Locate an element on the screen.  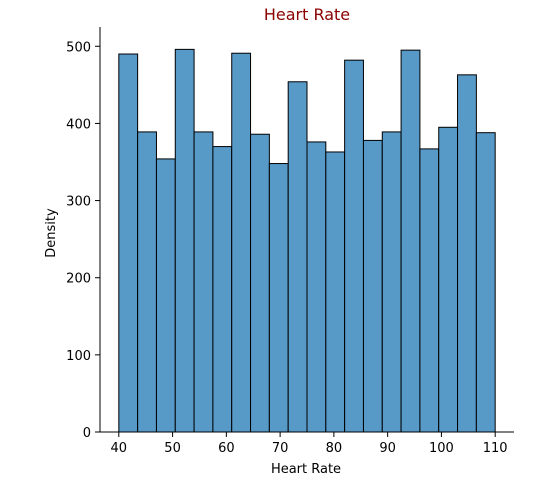
x-axis-label: Heart Rate is located at coordinates (306, 469).